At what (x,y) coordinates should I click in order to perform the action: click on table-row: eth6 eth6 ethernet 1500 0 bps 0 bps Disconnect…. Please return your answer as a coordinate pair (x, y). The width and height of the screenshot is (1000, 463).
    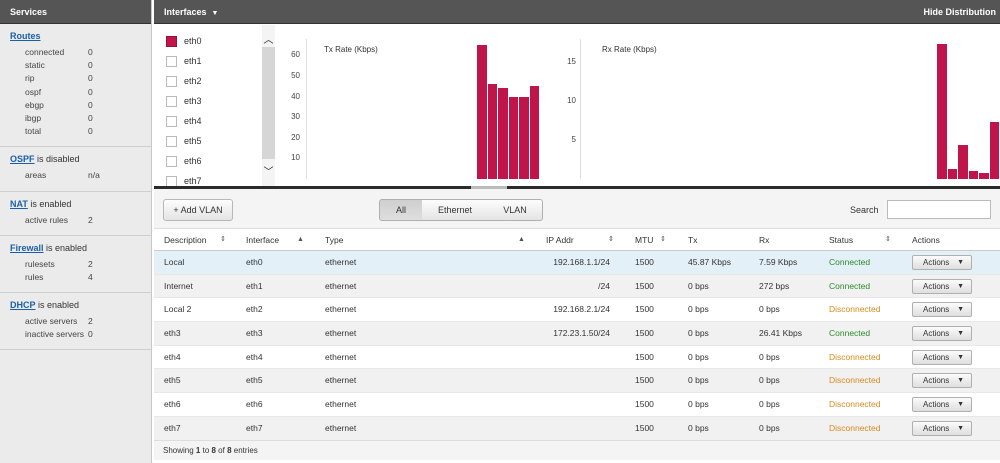
    Looking at the image, I should click on (577, 405).